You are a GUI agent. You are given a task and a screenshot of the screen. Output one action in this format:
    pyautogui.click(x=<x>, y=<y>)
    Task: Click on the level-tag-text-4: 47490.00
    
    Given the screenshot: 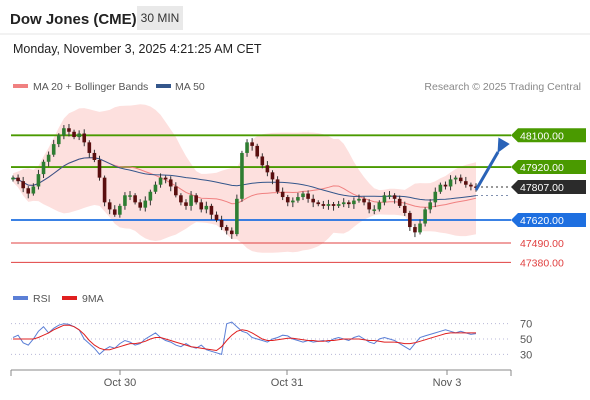 What is the action you would take?
    pyautogui.click(x=542, y=244)
    